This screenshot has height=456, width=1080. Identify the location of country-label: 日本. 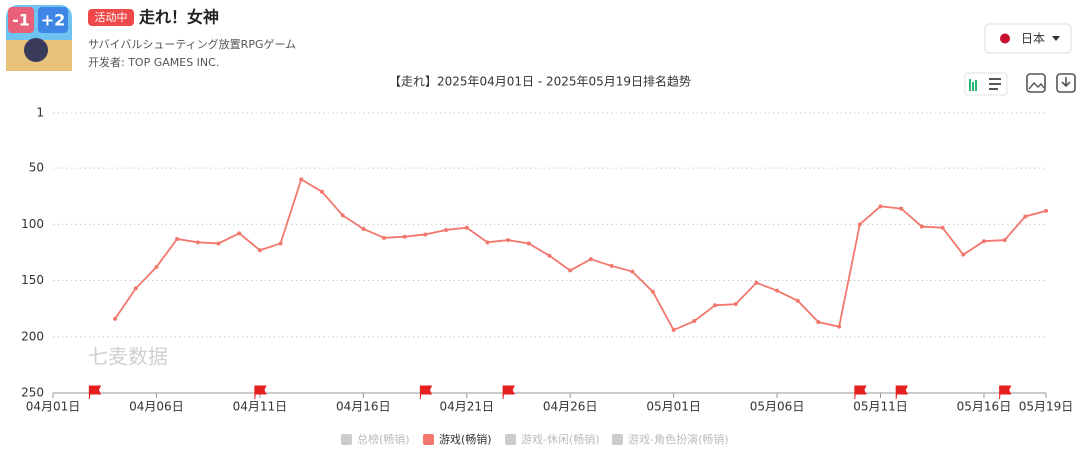
(1033, 39).